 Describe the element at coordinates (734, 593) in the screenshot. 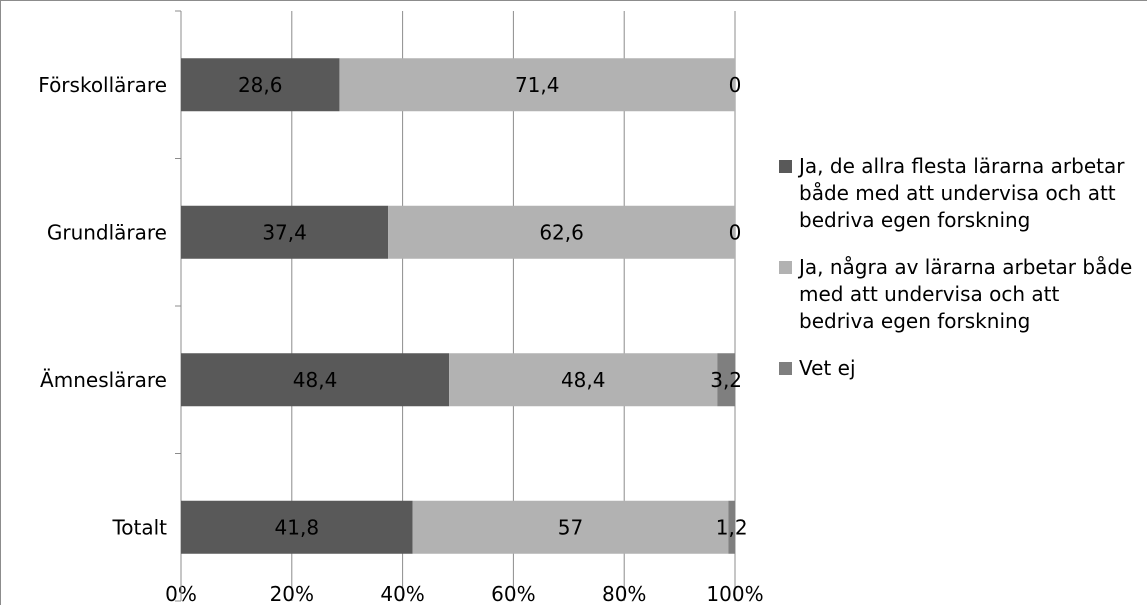

I see `x-tick-label: 100%` at that location.